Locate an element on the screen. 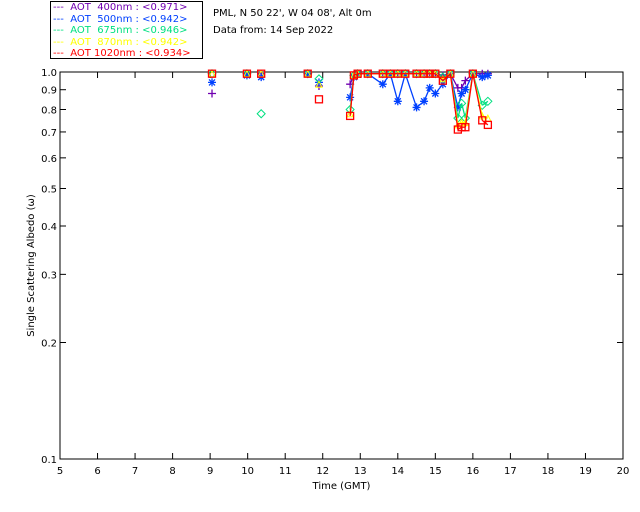  chart-title: PML, N 50 22', W 04 08', Alt 0m is located at coordinates (292, 13).